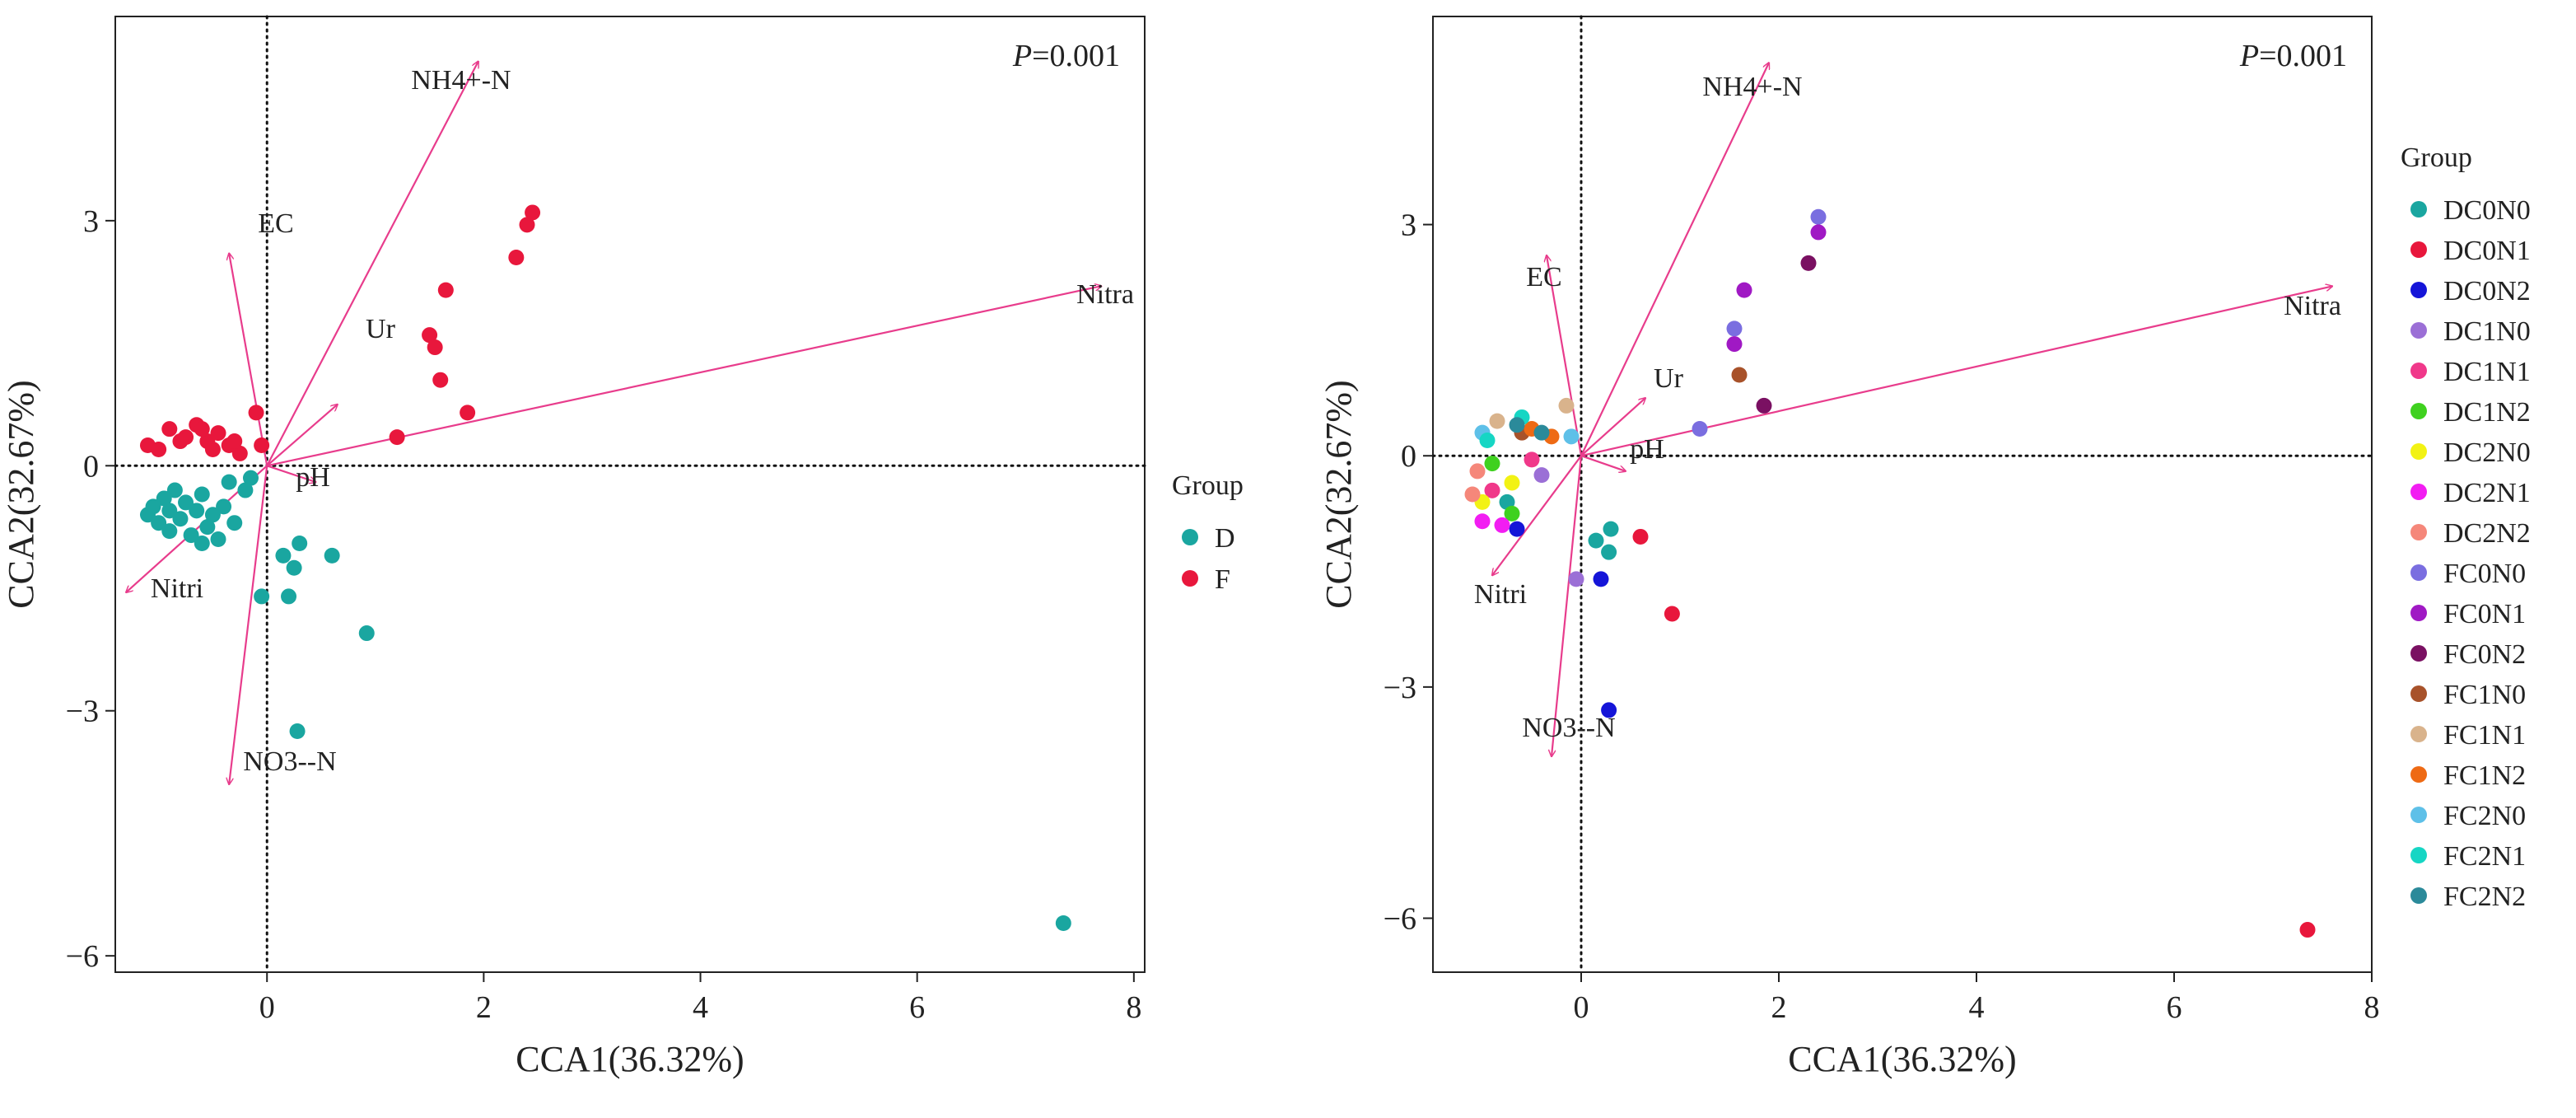 This screenshot has width=2576, height=1118. I want to click on y-tick-label: −3, so click(82, 712).